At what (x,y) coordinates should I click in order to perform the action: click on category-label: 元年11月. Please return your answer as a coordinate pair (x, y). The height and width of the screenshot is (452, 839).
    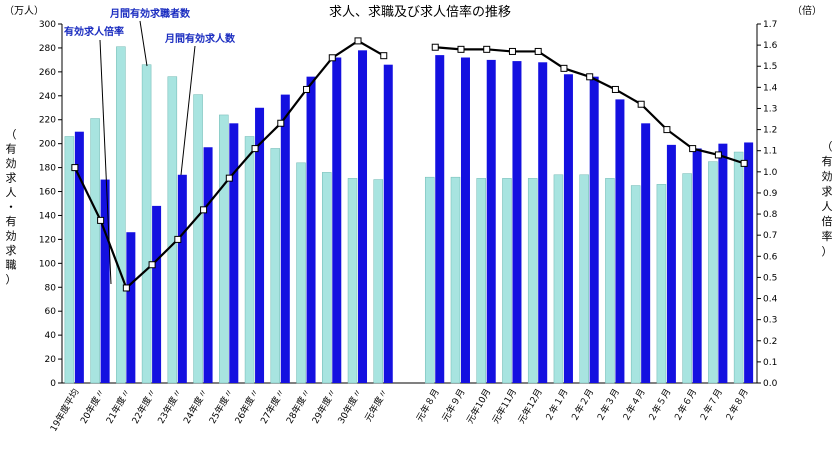
    Looking at the image, I should click on (504, 406).